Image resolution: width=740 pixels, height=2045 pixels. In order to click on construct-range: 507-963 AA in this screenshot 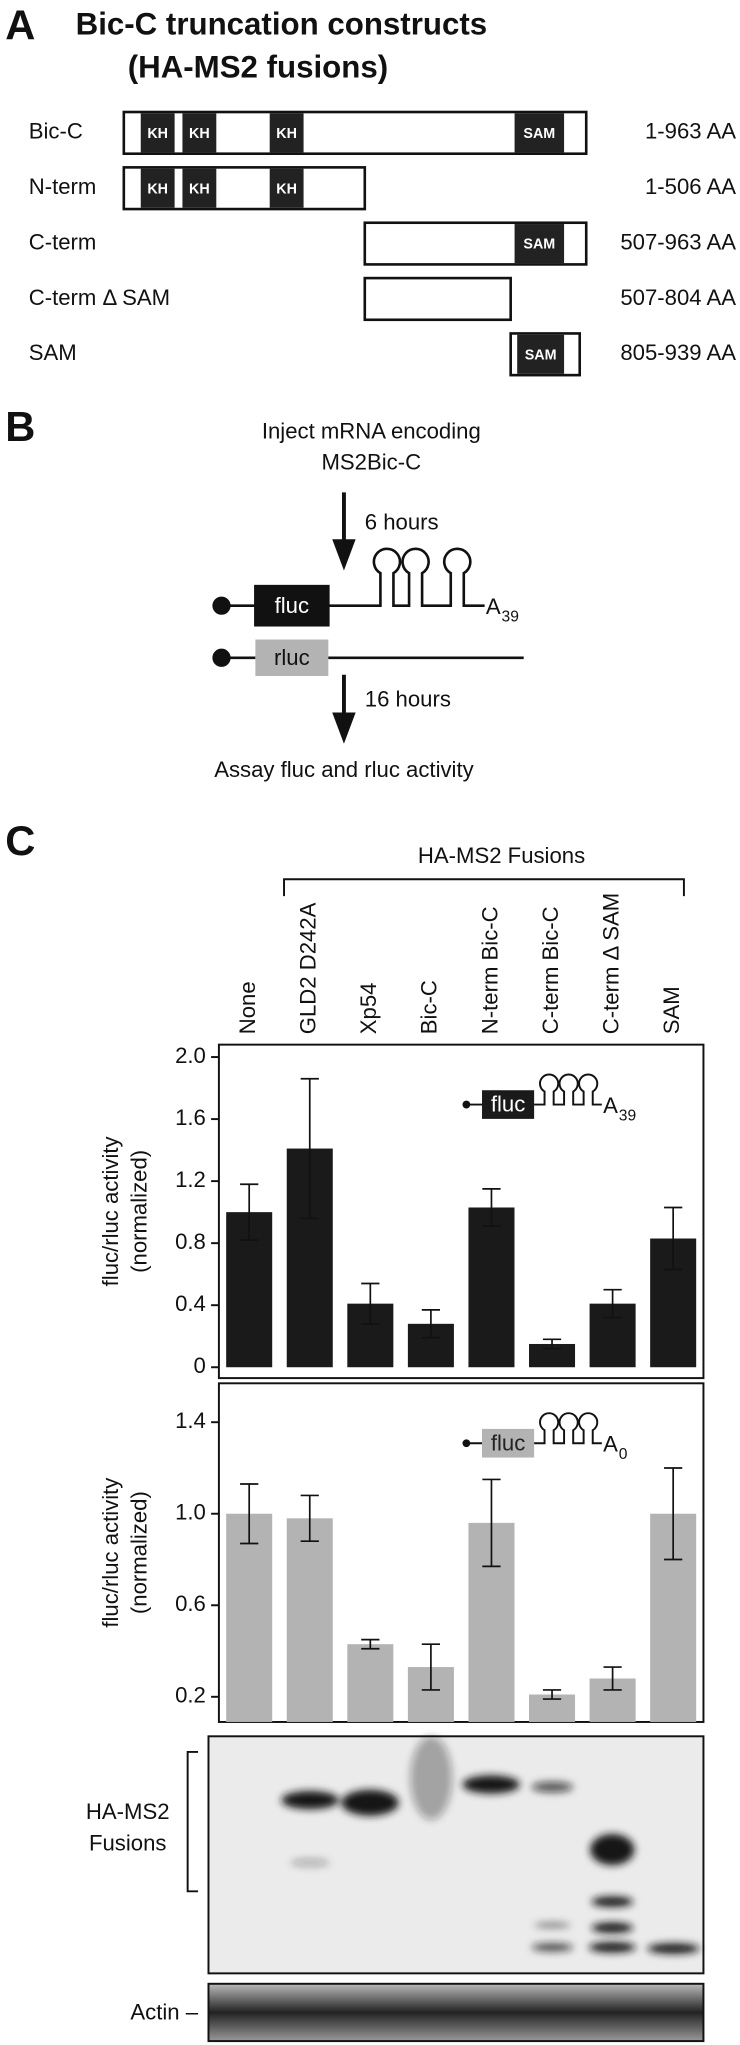, I will do `click(678, 241)`.